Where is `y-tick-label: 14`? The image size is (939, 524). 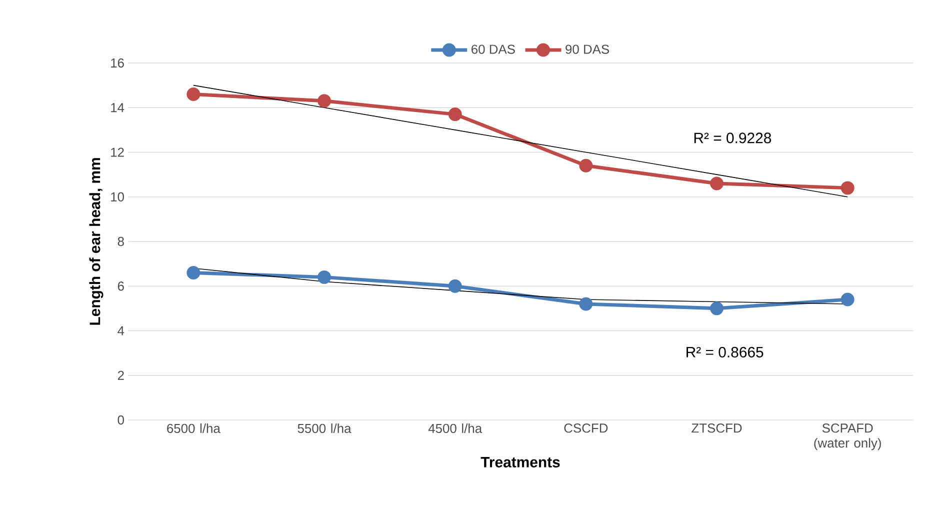
y-tick-label: 14 is located at coordinates (117, 107).